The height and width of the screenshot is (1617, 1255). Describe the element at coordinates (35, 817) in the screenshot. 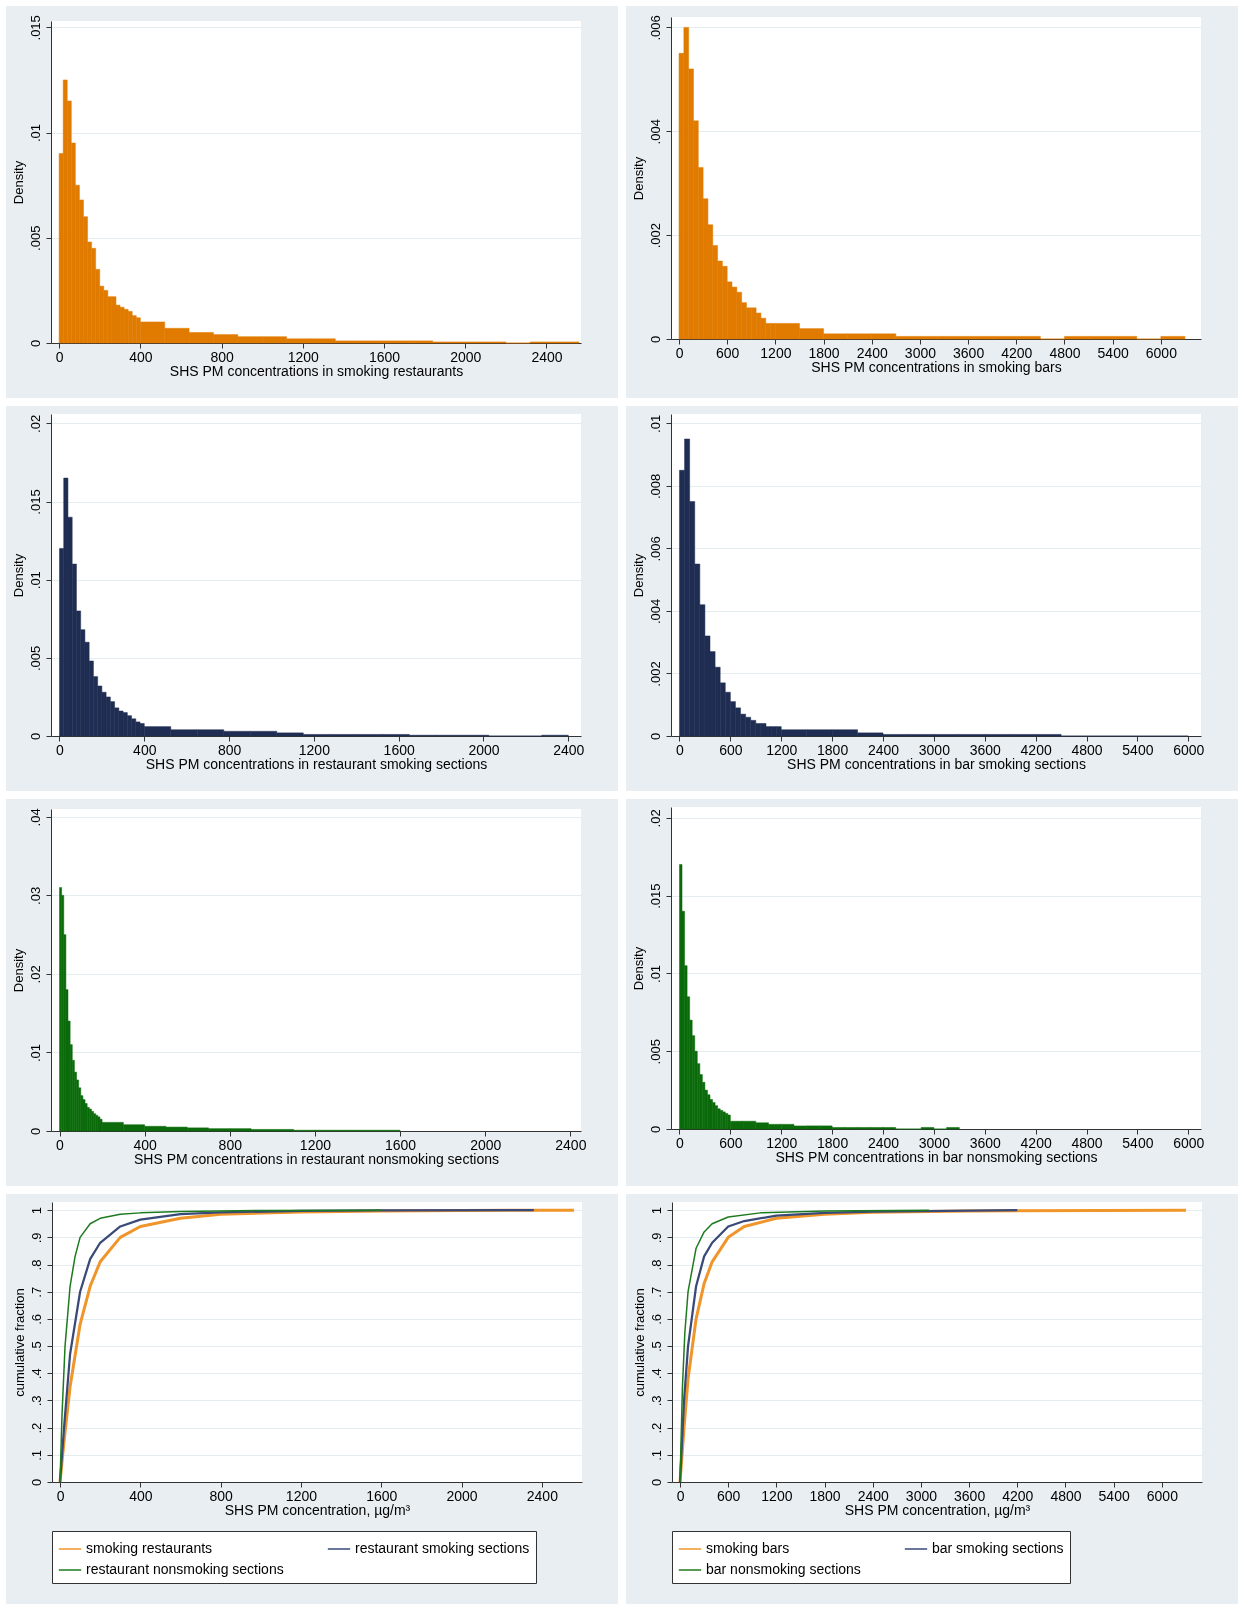

I see `y-tick-label: .04` at that location.